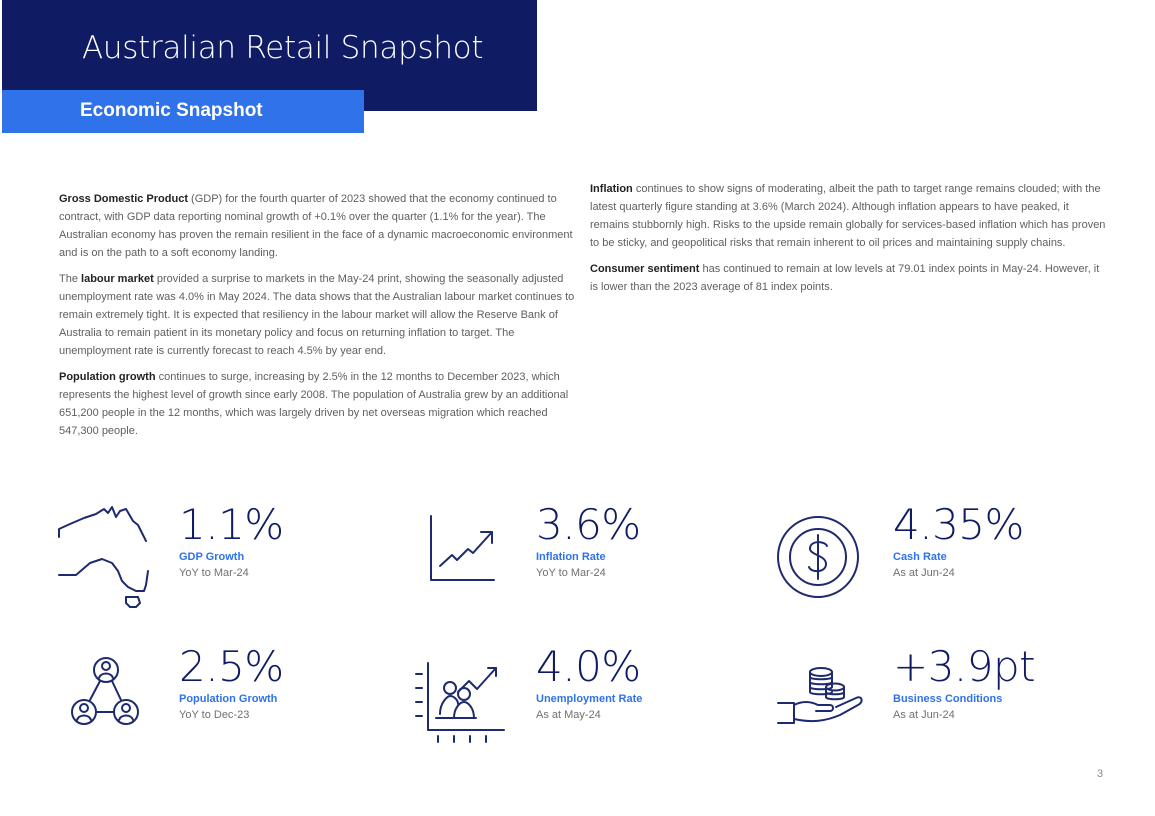 The image size is (1155, 816). What do you see at coordinates (123, 199) in the screenshot?
I see `gdp-lead: Gross Domestic Product` at bounding box center [123, 199].